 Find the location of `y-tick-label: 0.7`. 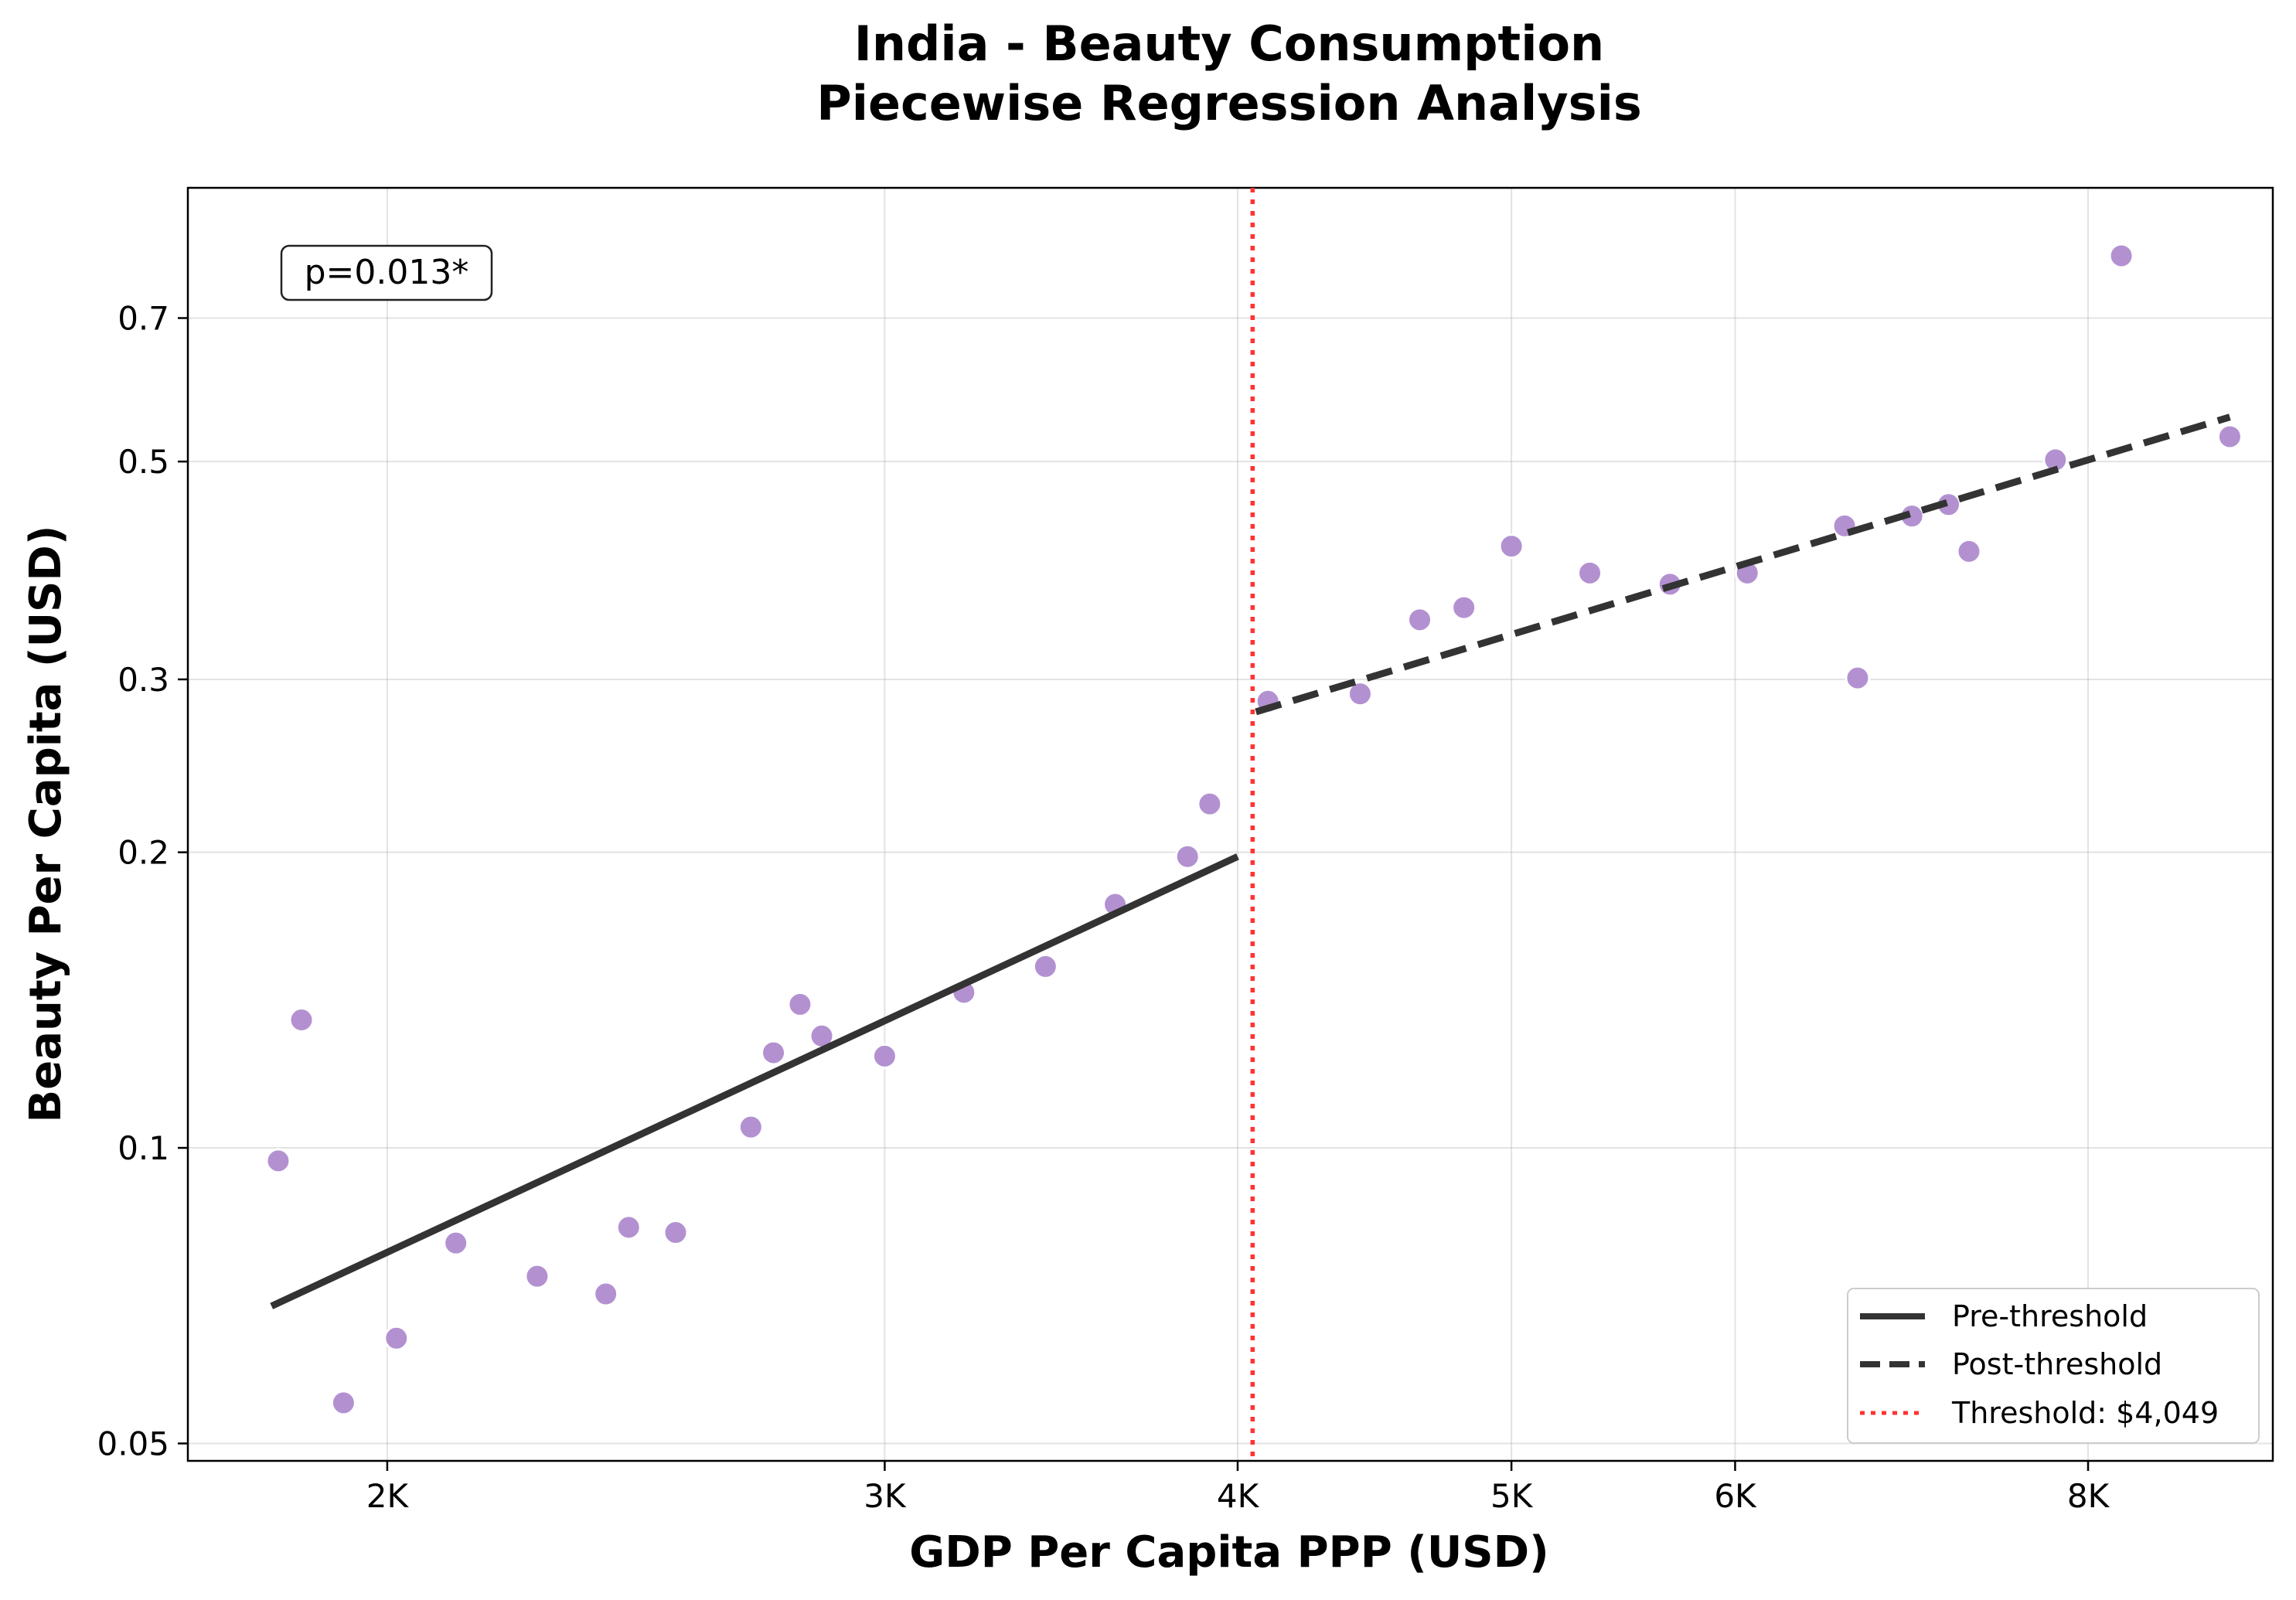

y-tick-label: 0.7 is located at coordinates (143, 318).